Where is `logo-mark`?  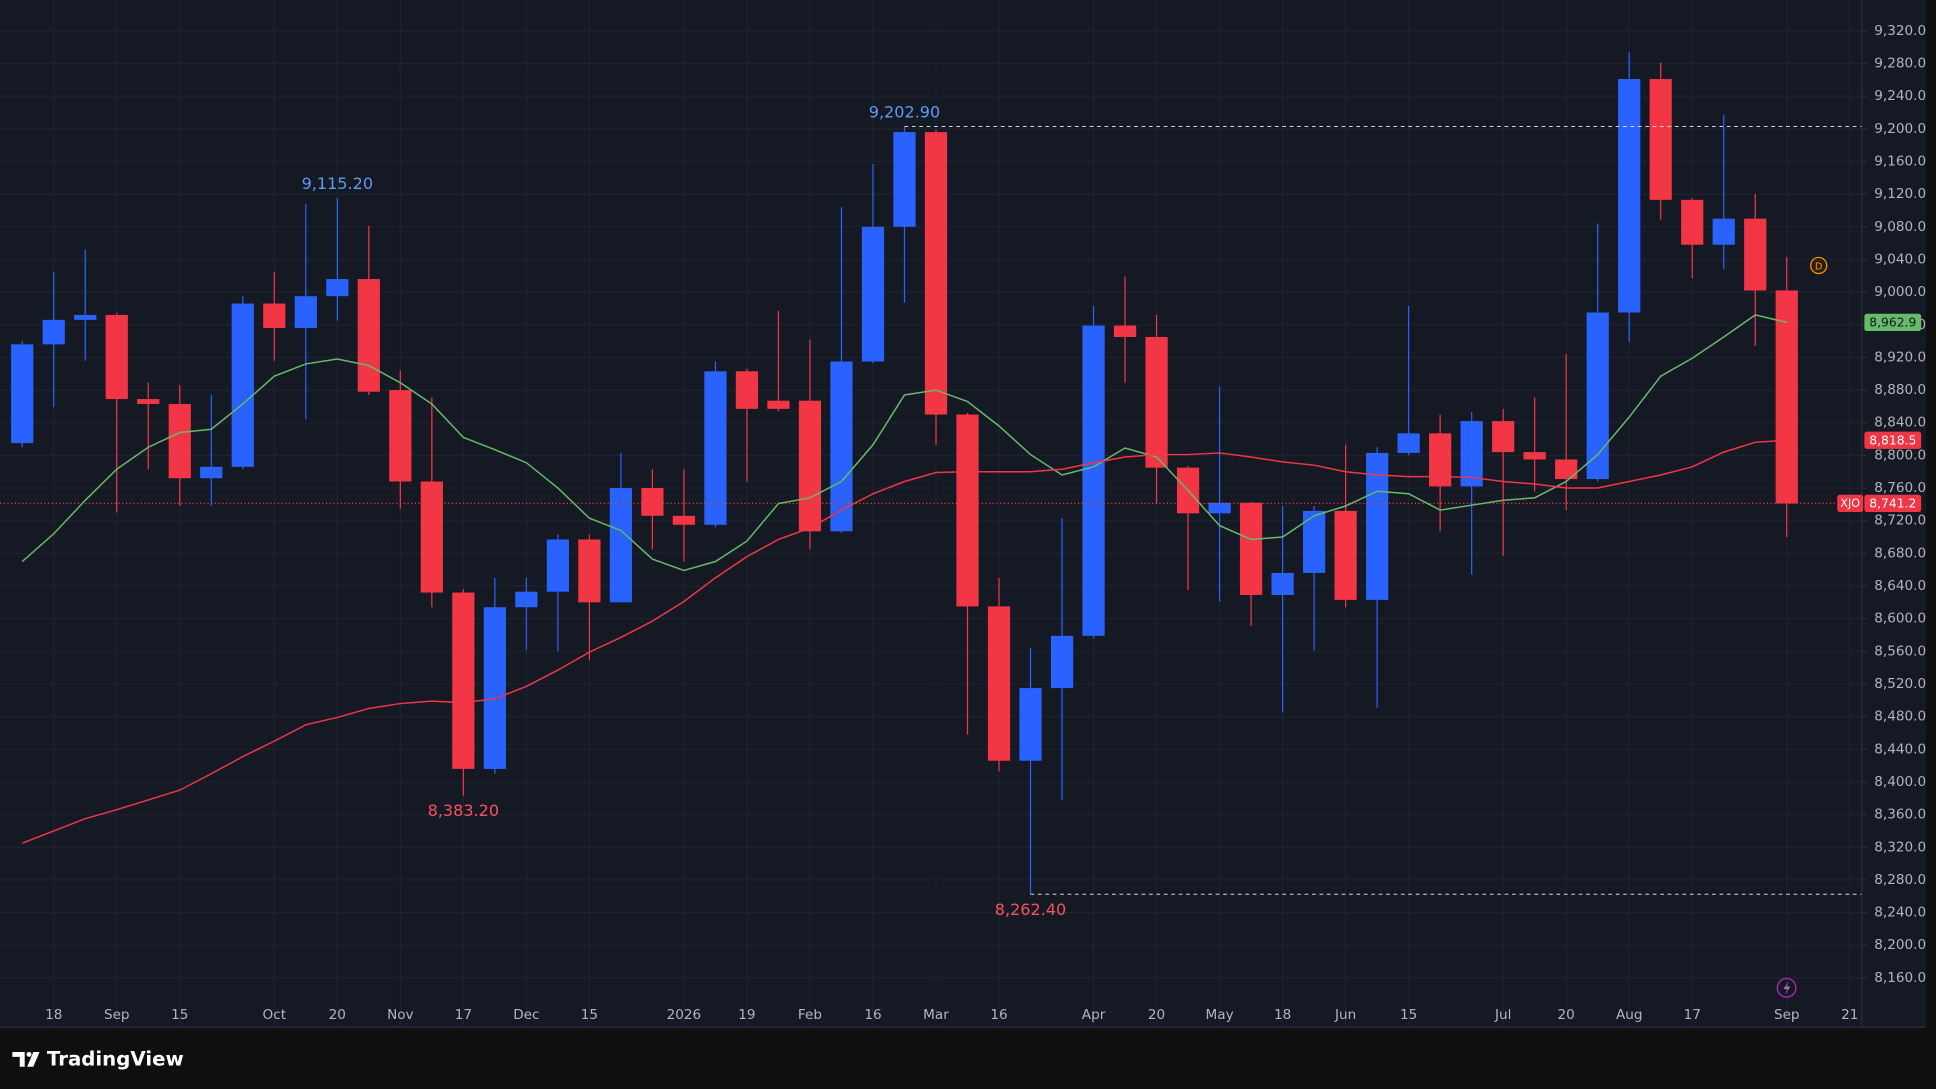 logo-mark is located at coordinates (18, 1059).